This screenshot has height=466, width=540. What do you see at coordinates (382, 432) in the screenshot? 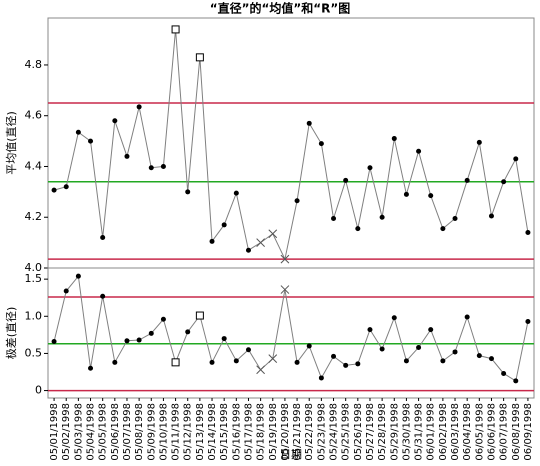
I see `x-tick-label: 05/28/1998` at bounding box center [382, 432].